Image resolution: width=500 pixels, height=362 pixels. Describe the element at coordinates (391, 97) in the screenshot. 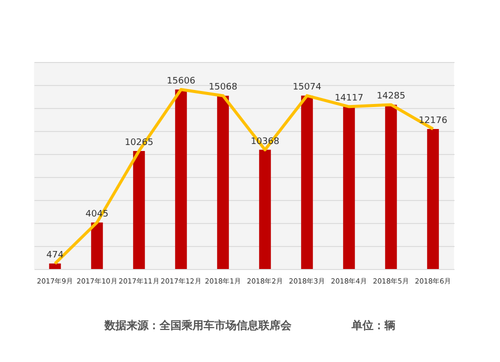

I see `data-label: 14285` at that location.